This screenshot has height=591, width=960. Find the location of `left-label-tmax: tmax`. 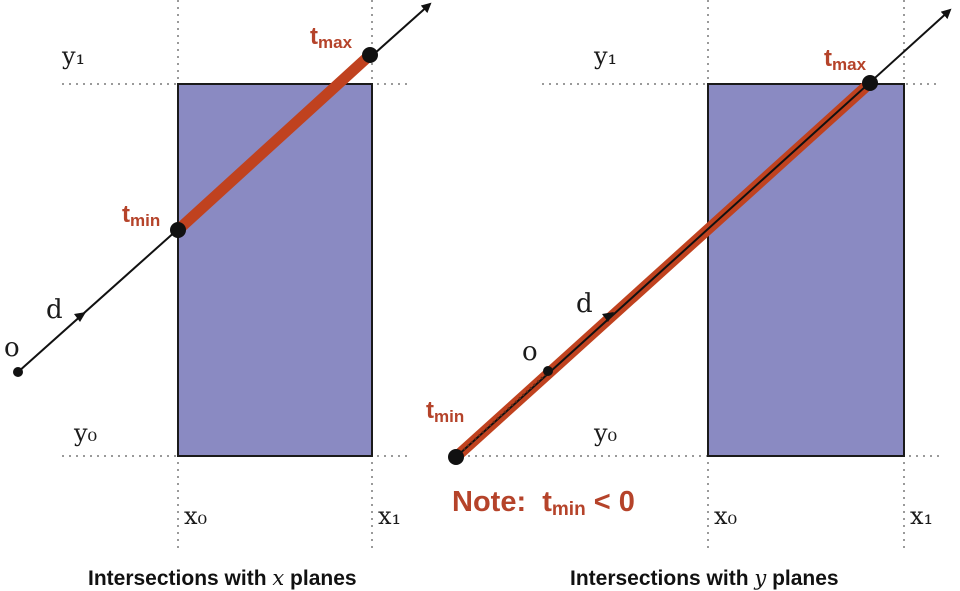

left-label-tmax: tmax is located at coordinates (331, 37).